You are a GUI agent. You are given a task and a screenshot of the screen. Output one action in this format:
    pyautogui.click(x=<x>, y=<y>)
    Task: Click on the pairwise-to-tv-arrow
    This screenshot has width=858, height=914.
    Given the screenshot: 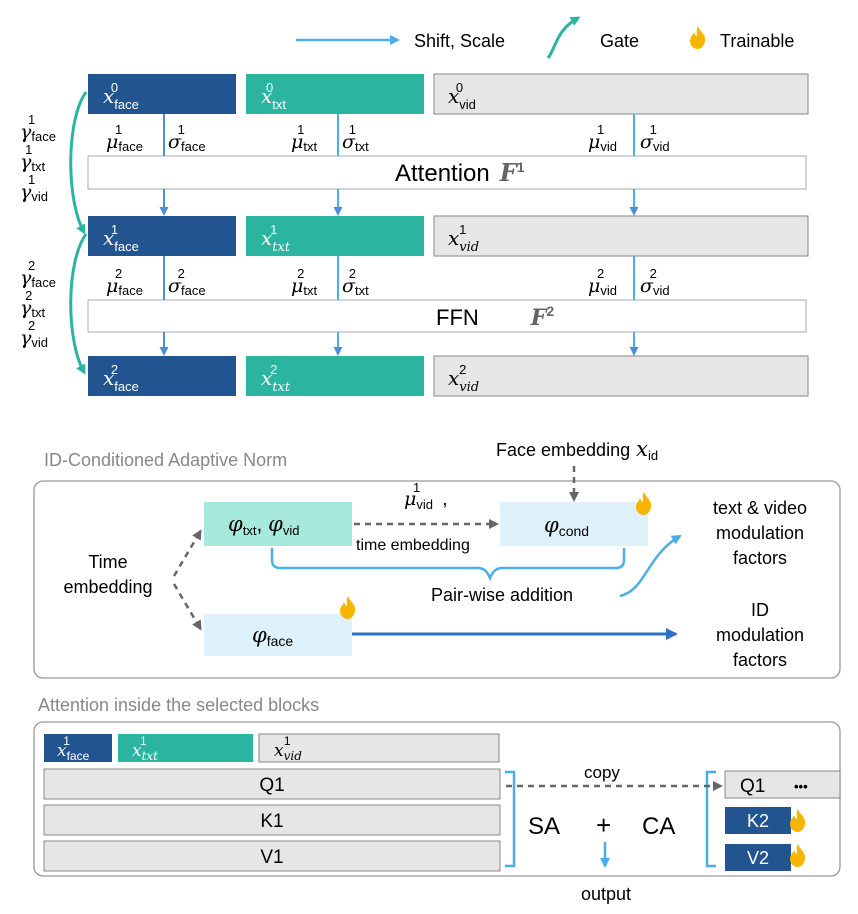 What is the action you would take?
    pyautogui.click(x=650, y=566)
    